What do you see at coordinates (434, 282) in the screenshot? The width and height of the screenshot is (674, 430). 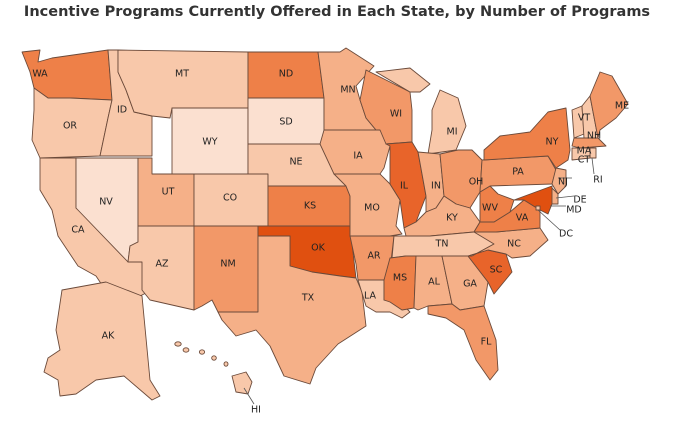 I see `state-label-al: AL` at bounding box center [434, 282].